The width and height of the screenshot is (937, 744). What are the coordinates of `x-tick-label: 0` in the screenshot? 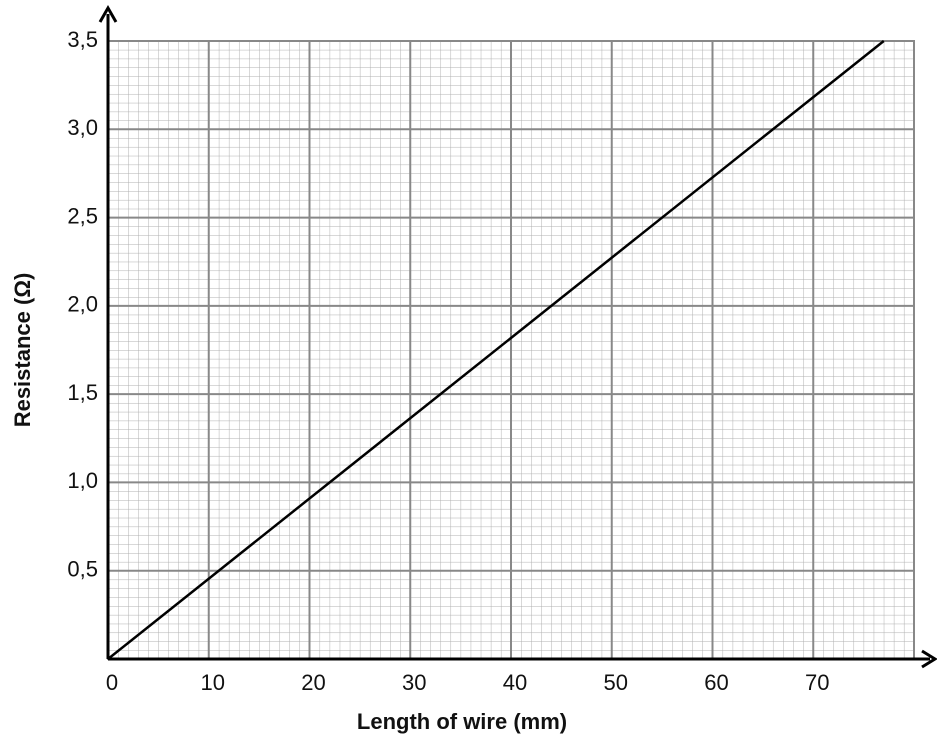 It's located at (112, 682).